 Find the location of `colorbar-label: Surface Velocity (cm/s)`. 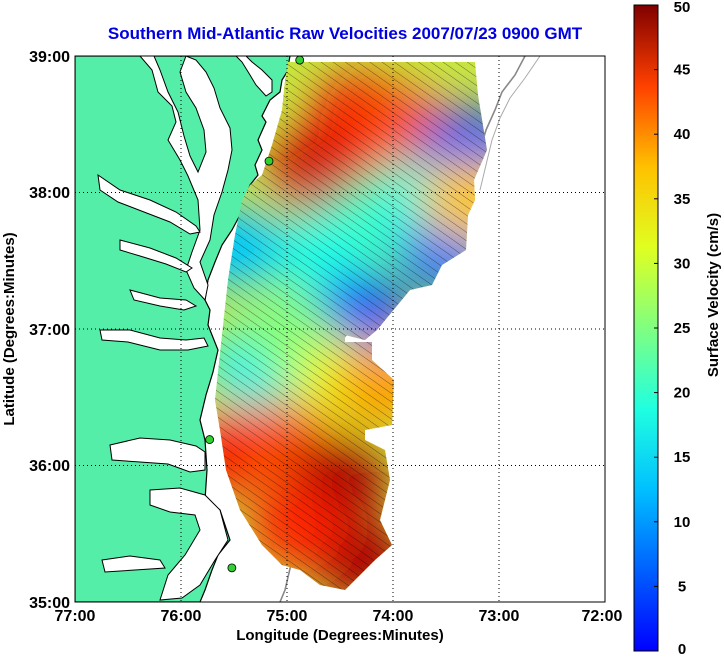

colorbar-label: Surface Velocity (cm/s) is located at coordinates (713, 295).